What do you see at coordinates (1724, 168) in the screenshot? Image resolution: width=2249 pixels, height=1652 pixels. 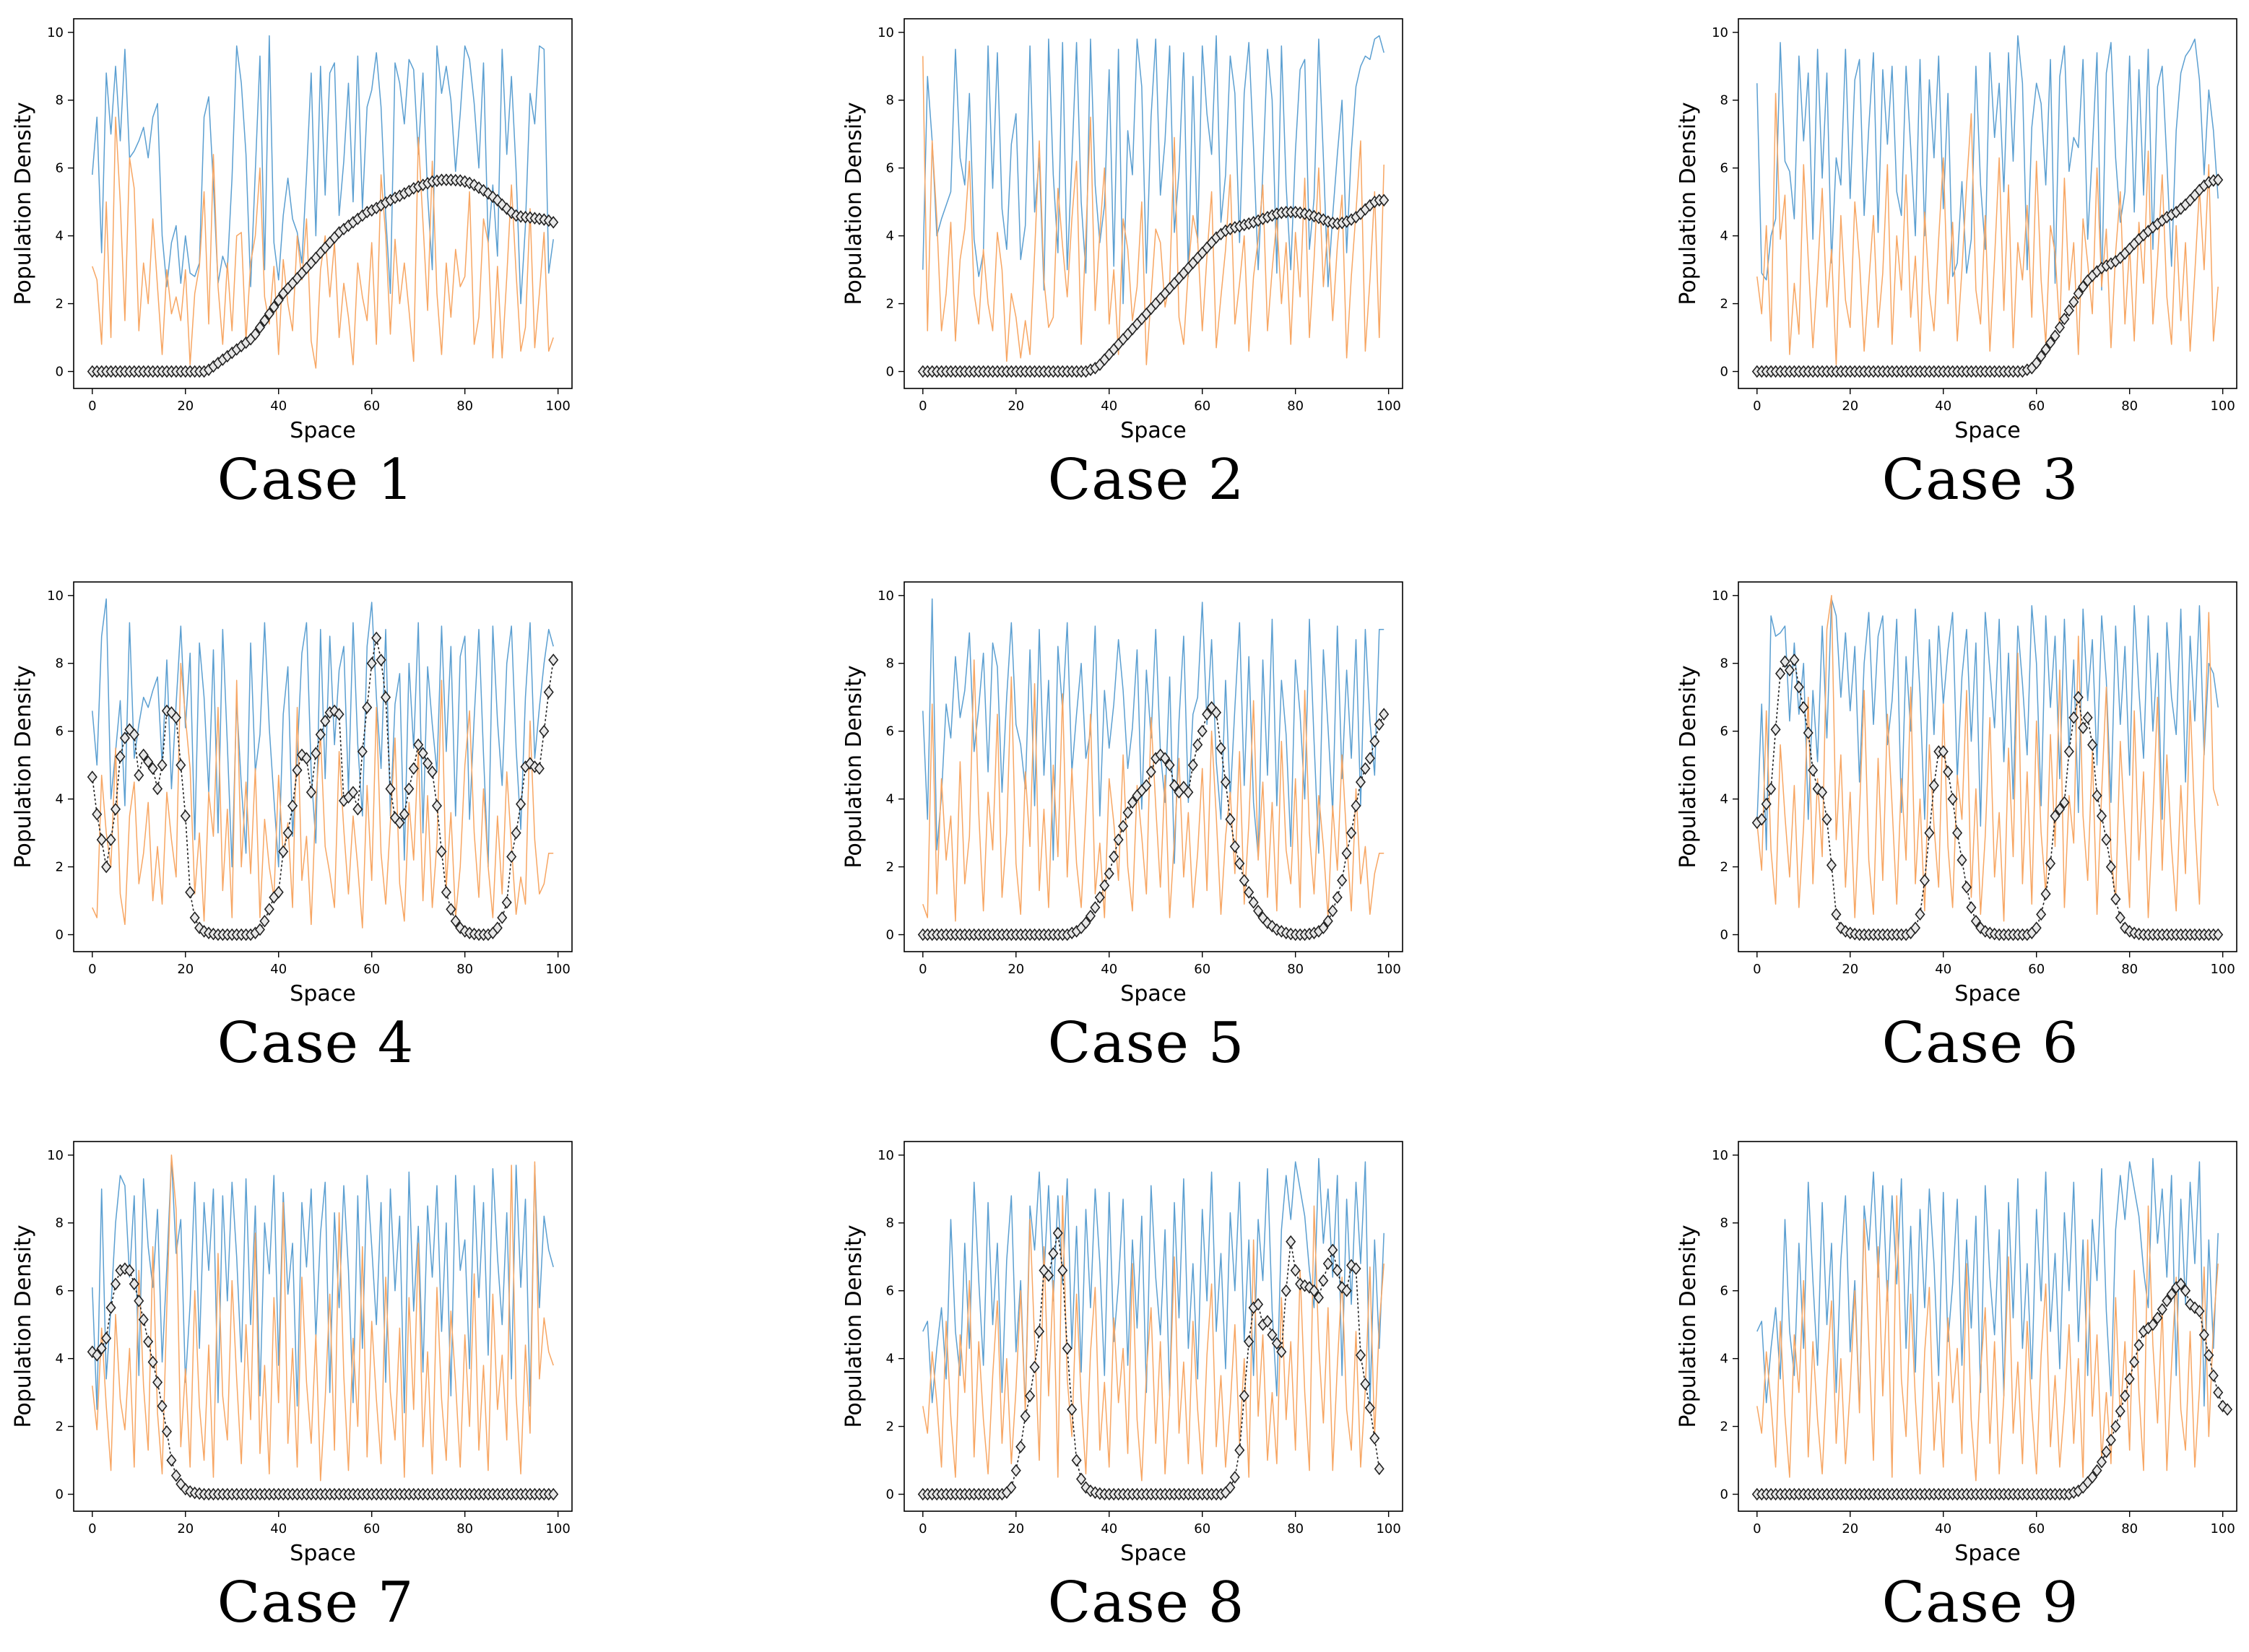 I see `y-tick-label: 6` at bounding box center [1724, 168].